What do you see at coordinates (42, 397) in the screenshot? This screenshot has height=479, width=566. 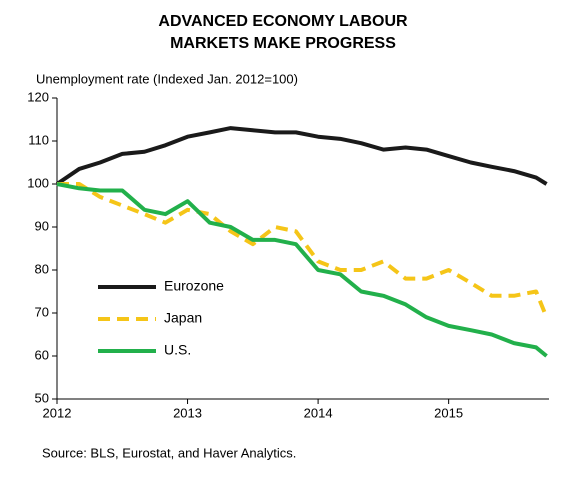 I see `y-tick-label: 50` at bounding box center [42, 397].